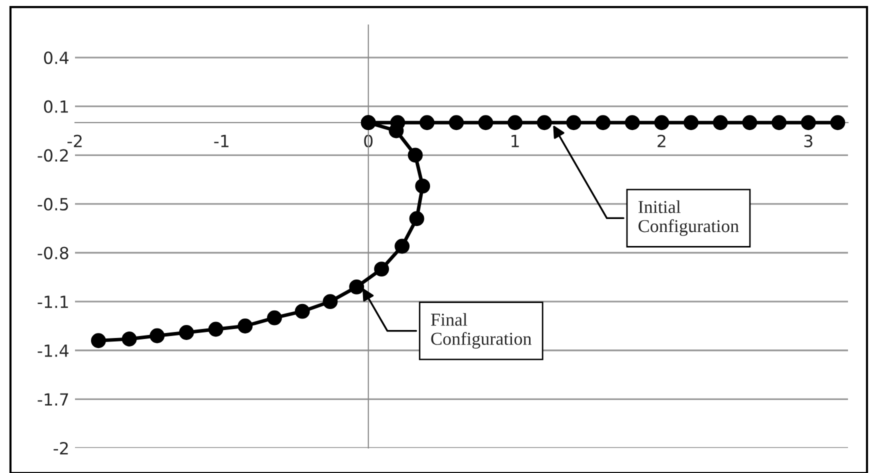 This screenshot has height=473, width=874. What do you see at coordinates (75, 141) in the screenshot?
I see `x-tick-label: -2` at bounding box center [75, 141].